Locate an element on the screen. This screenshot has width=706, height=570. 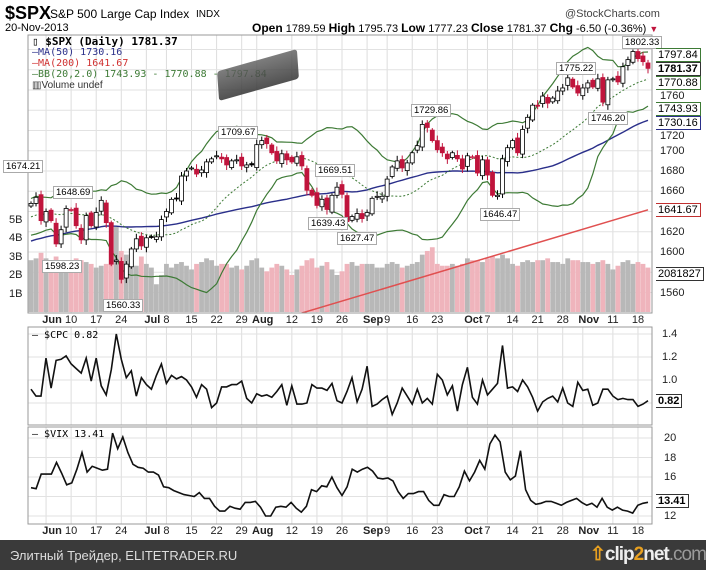
stockcharts-credit: @StockCharts.com is located at coordinates (612, 14).